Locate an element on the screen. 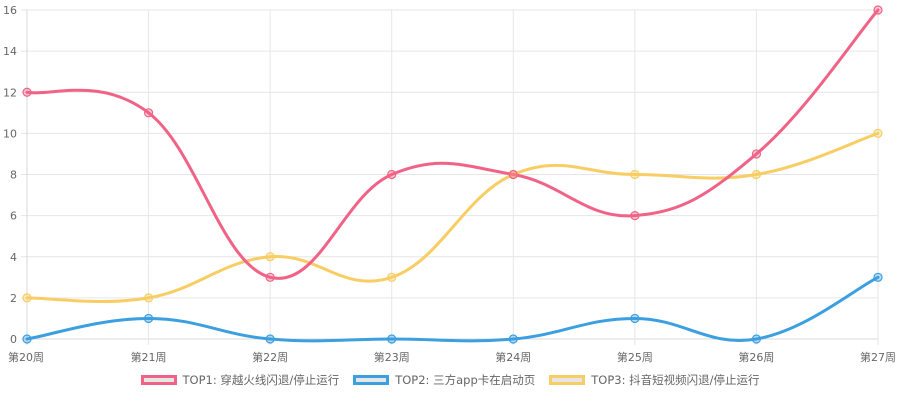  legend-swatch-top2 is located at coordinates (371, 380).